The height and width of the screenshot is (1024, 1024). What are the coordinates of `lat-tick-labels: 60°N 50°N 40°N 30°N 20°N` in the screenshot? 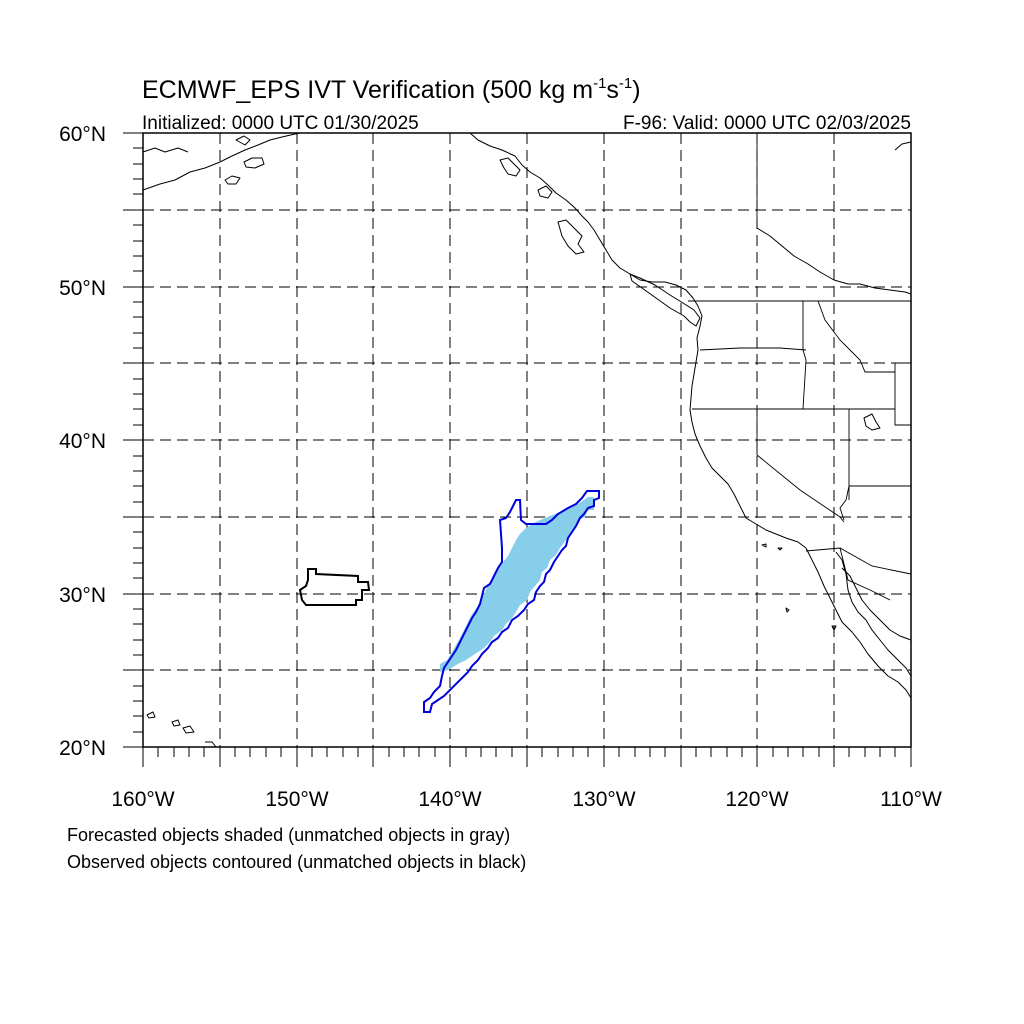 It's located at (82, 441).